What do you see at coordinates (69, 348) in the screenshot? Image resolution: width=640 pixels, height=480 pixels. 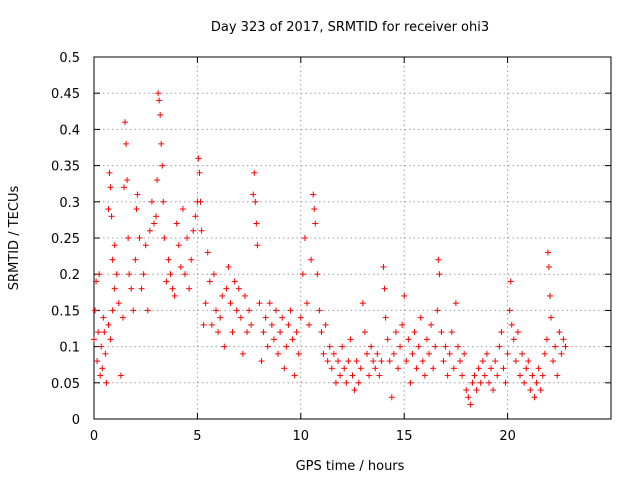 I see `y-tick-label: 0.1` at bounding box center [69, 348].